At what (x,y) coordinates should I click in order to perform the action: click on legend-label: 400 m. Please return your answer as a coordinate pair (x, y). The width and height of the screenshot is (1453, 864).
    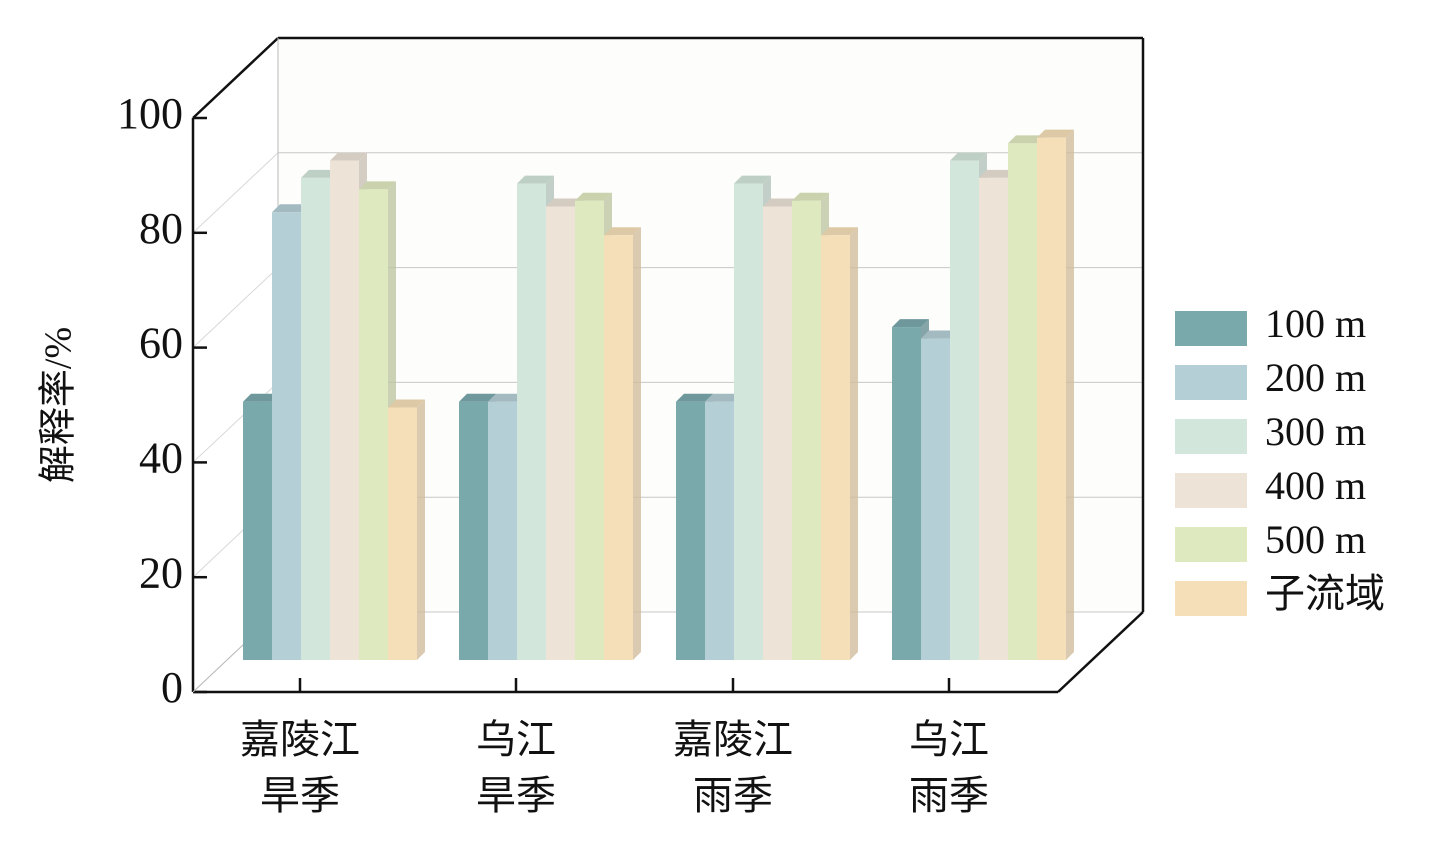
    Looking at the image, I should click on (1315, 485).